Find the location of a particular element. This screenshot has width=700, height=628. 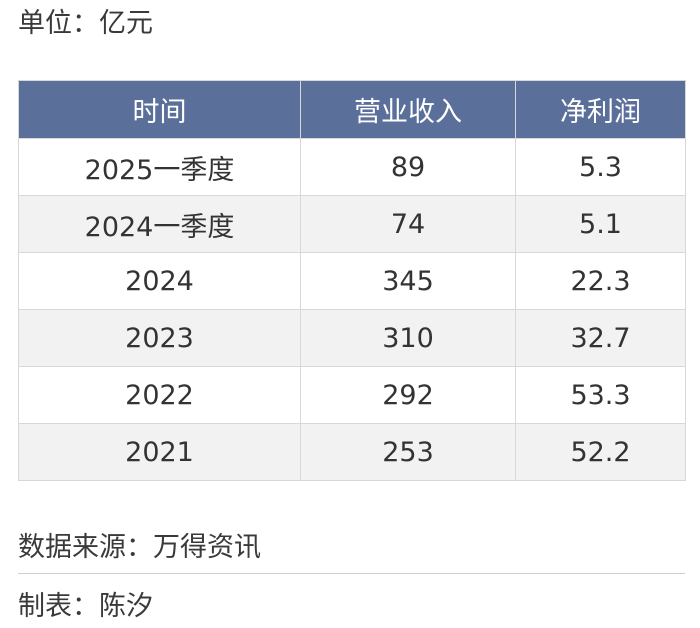

table-row: 2022 292 53.3 is located at coordinates (352, 395).